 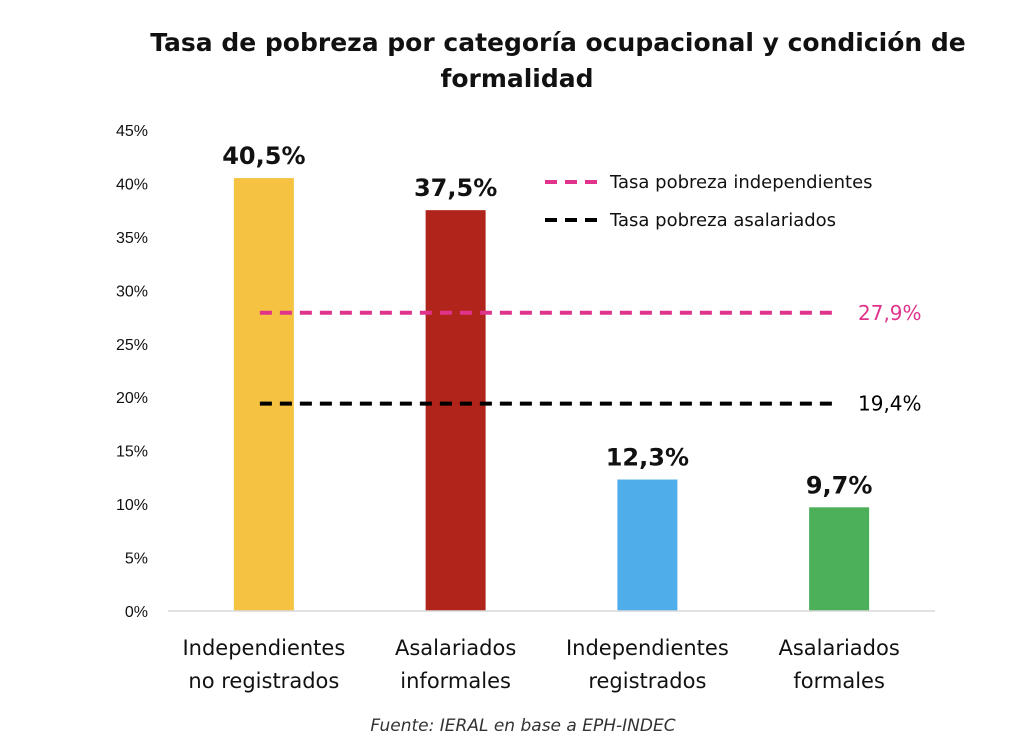 What do you see at coordinates (590, 358) in the screenshot?
I see `reference-lines: 27,9% 19,4%` at bounding box center [590, 358].